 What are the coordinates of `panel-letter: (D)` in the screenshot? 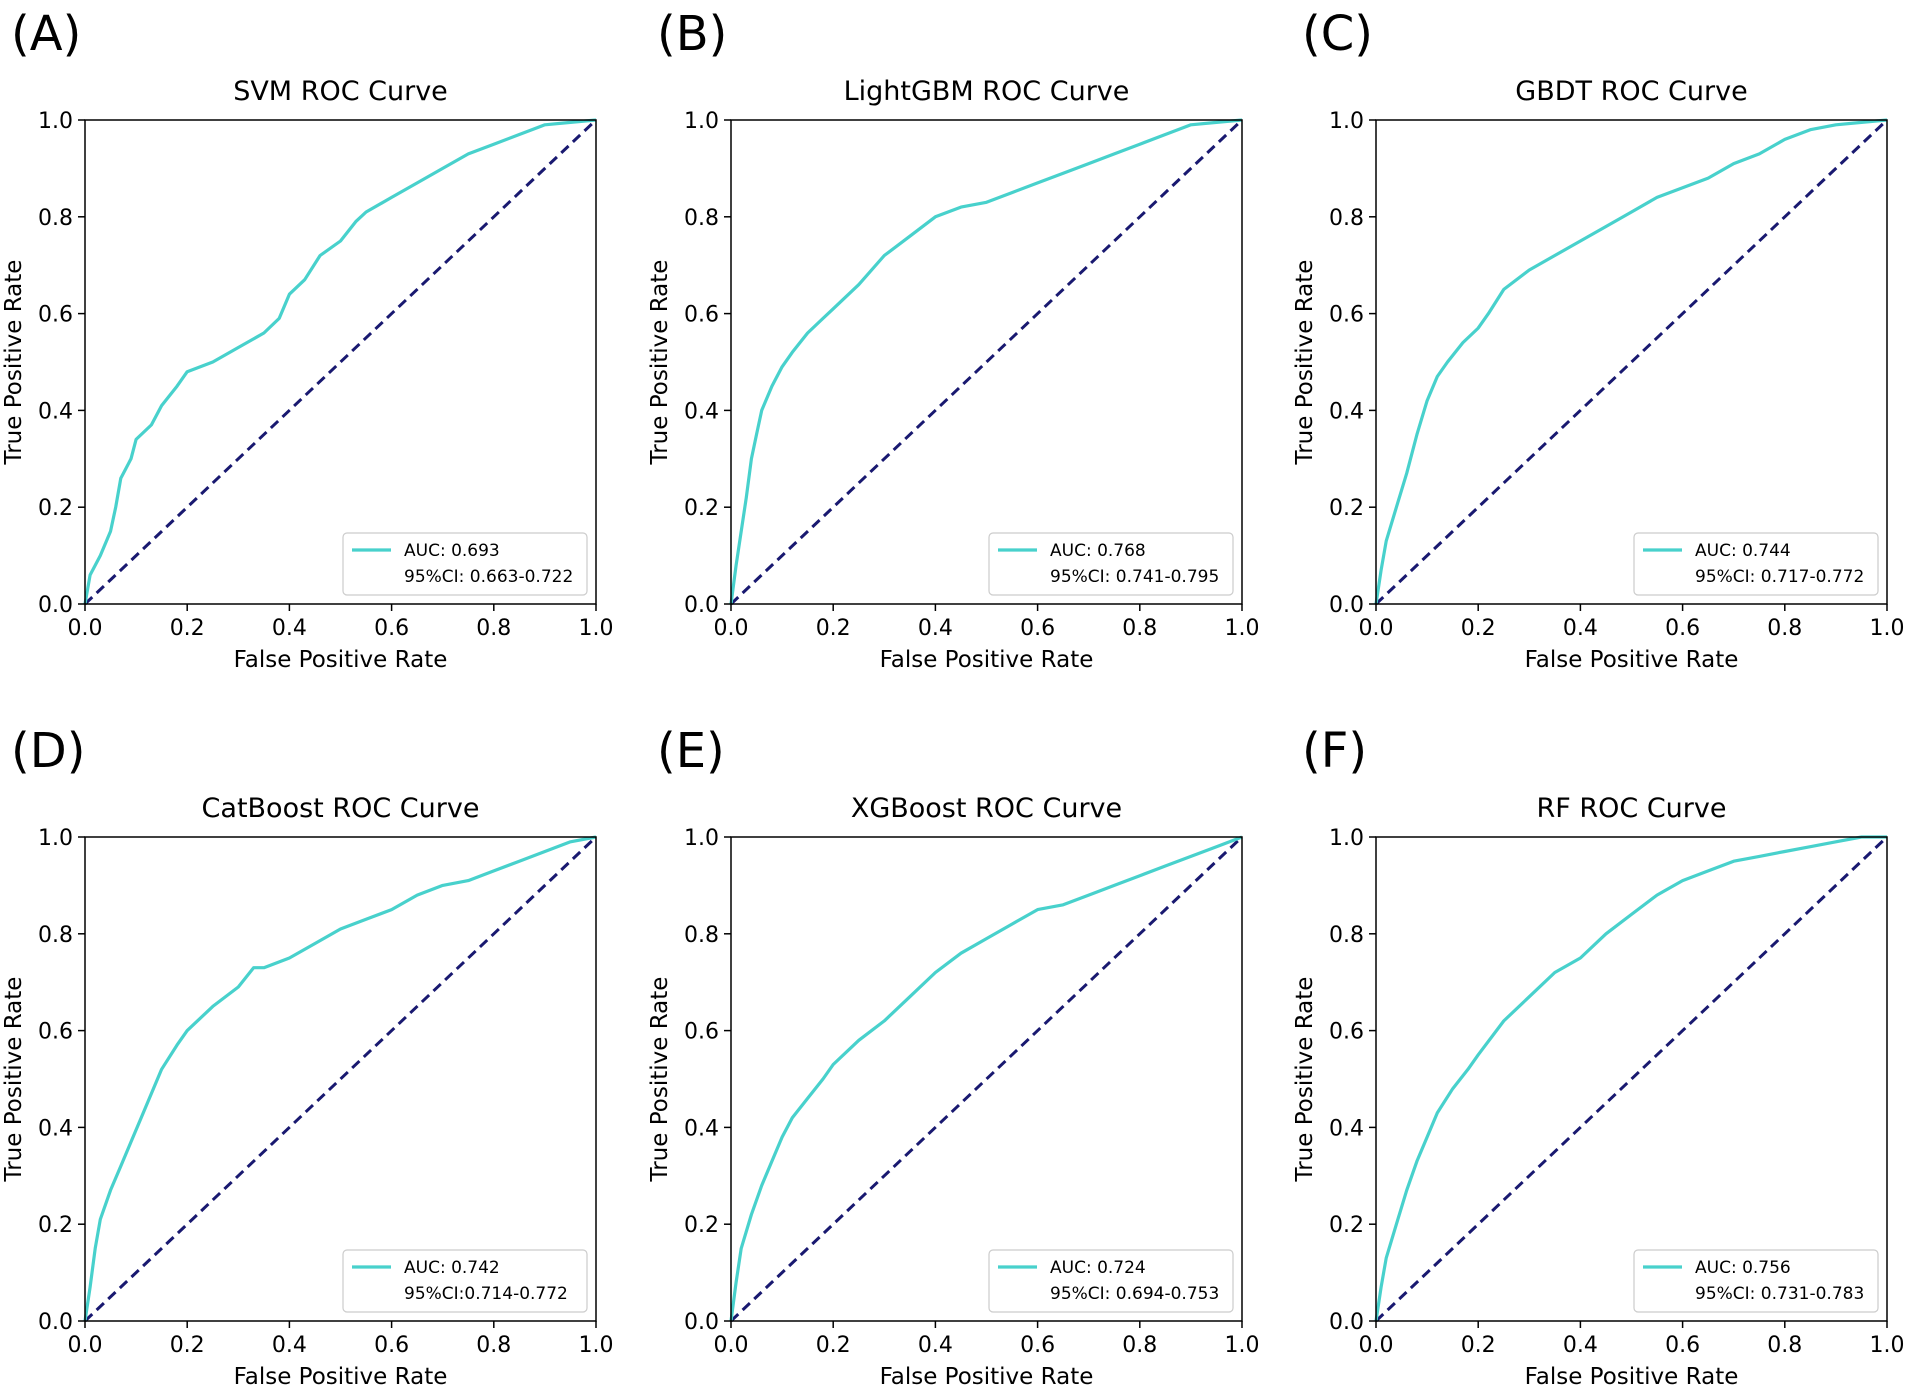 It's located at (48, 751).